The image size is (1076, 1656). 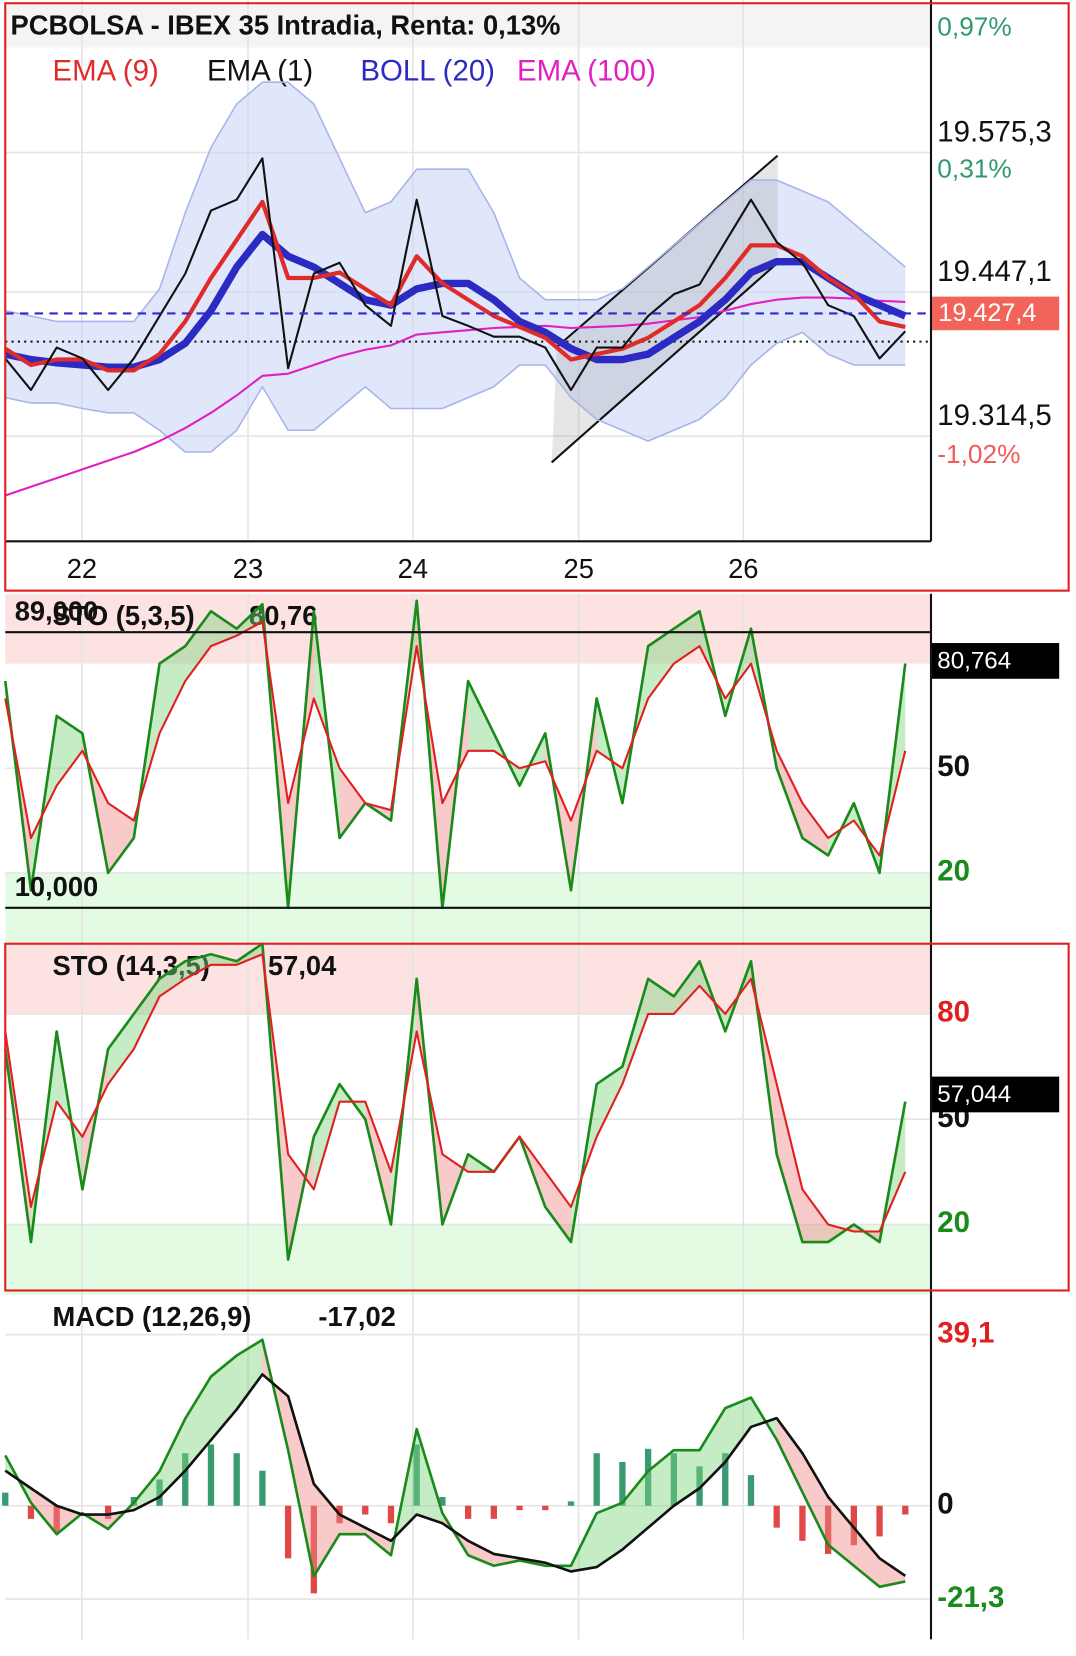 What do you see at coordinates (994, 415) in the screenshot?
I see `y-tick-label: 19.314,5` at bounding box center [994, 415].